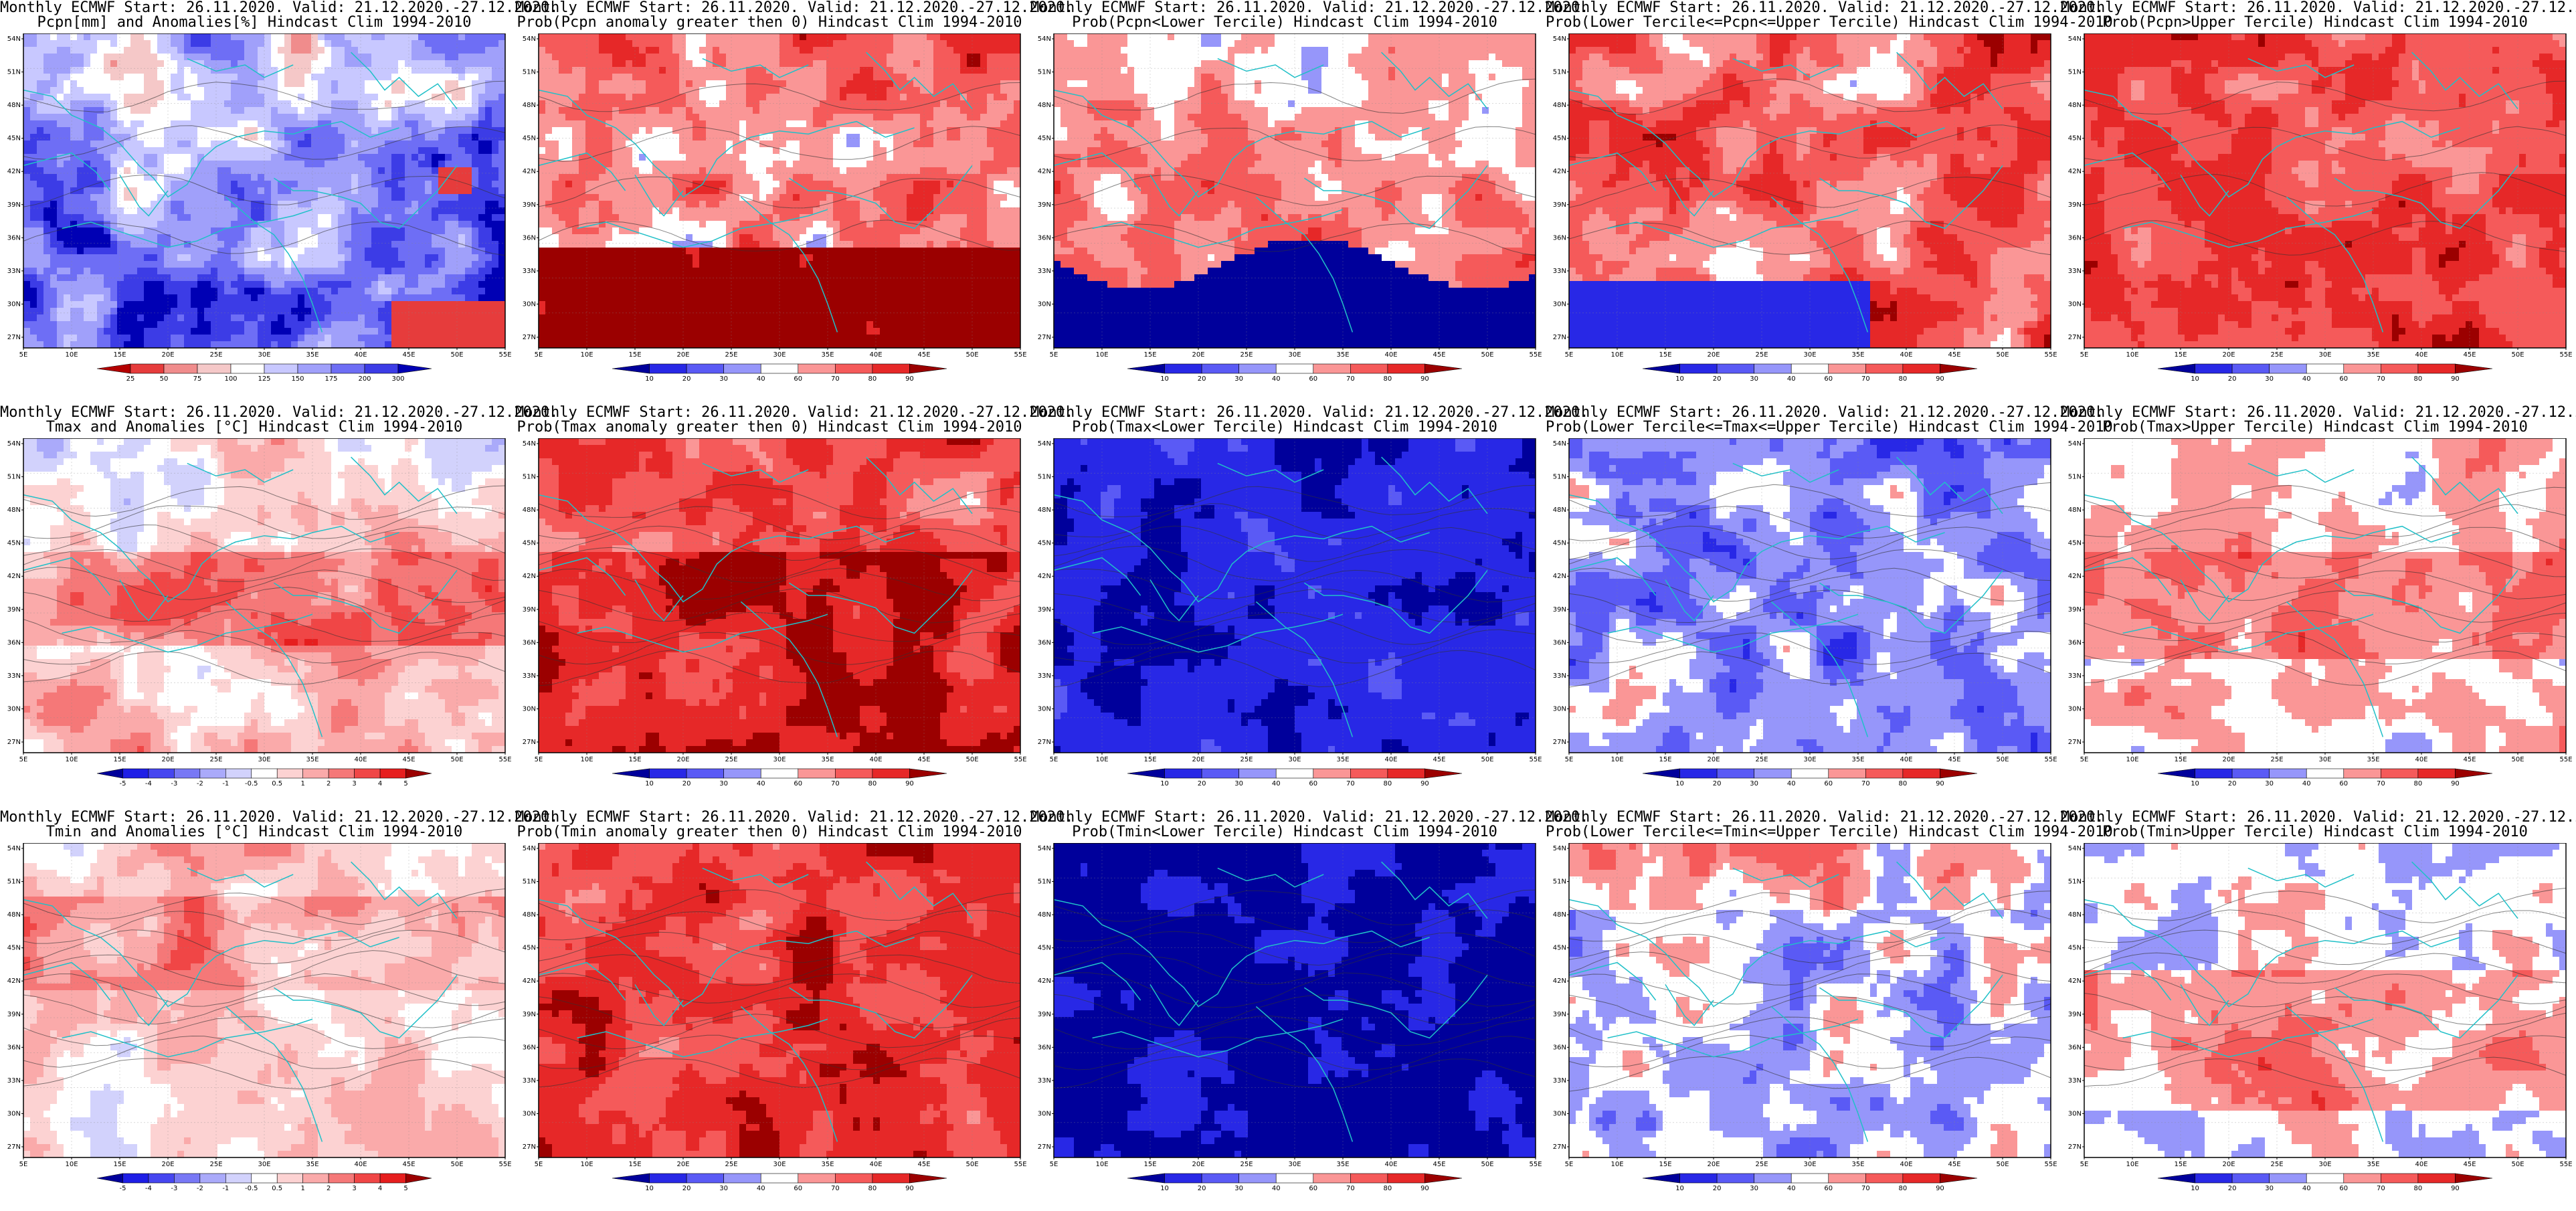 This screenshot has height=1211, width=2576. I want to click on colorbar-label: -5, so click(122, 783).